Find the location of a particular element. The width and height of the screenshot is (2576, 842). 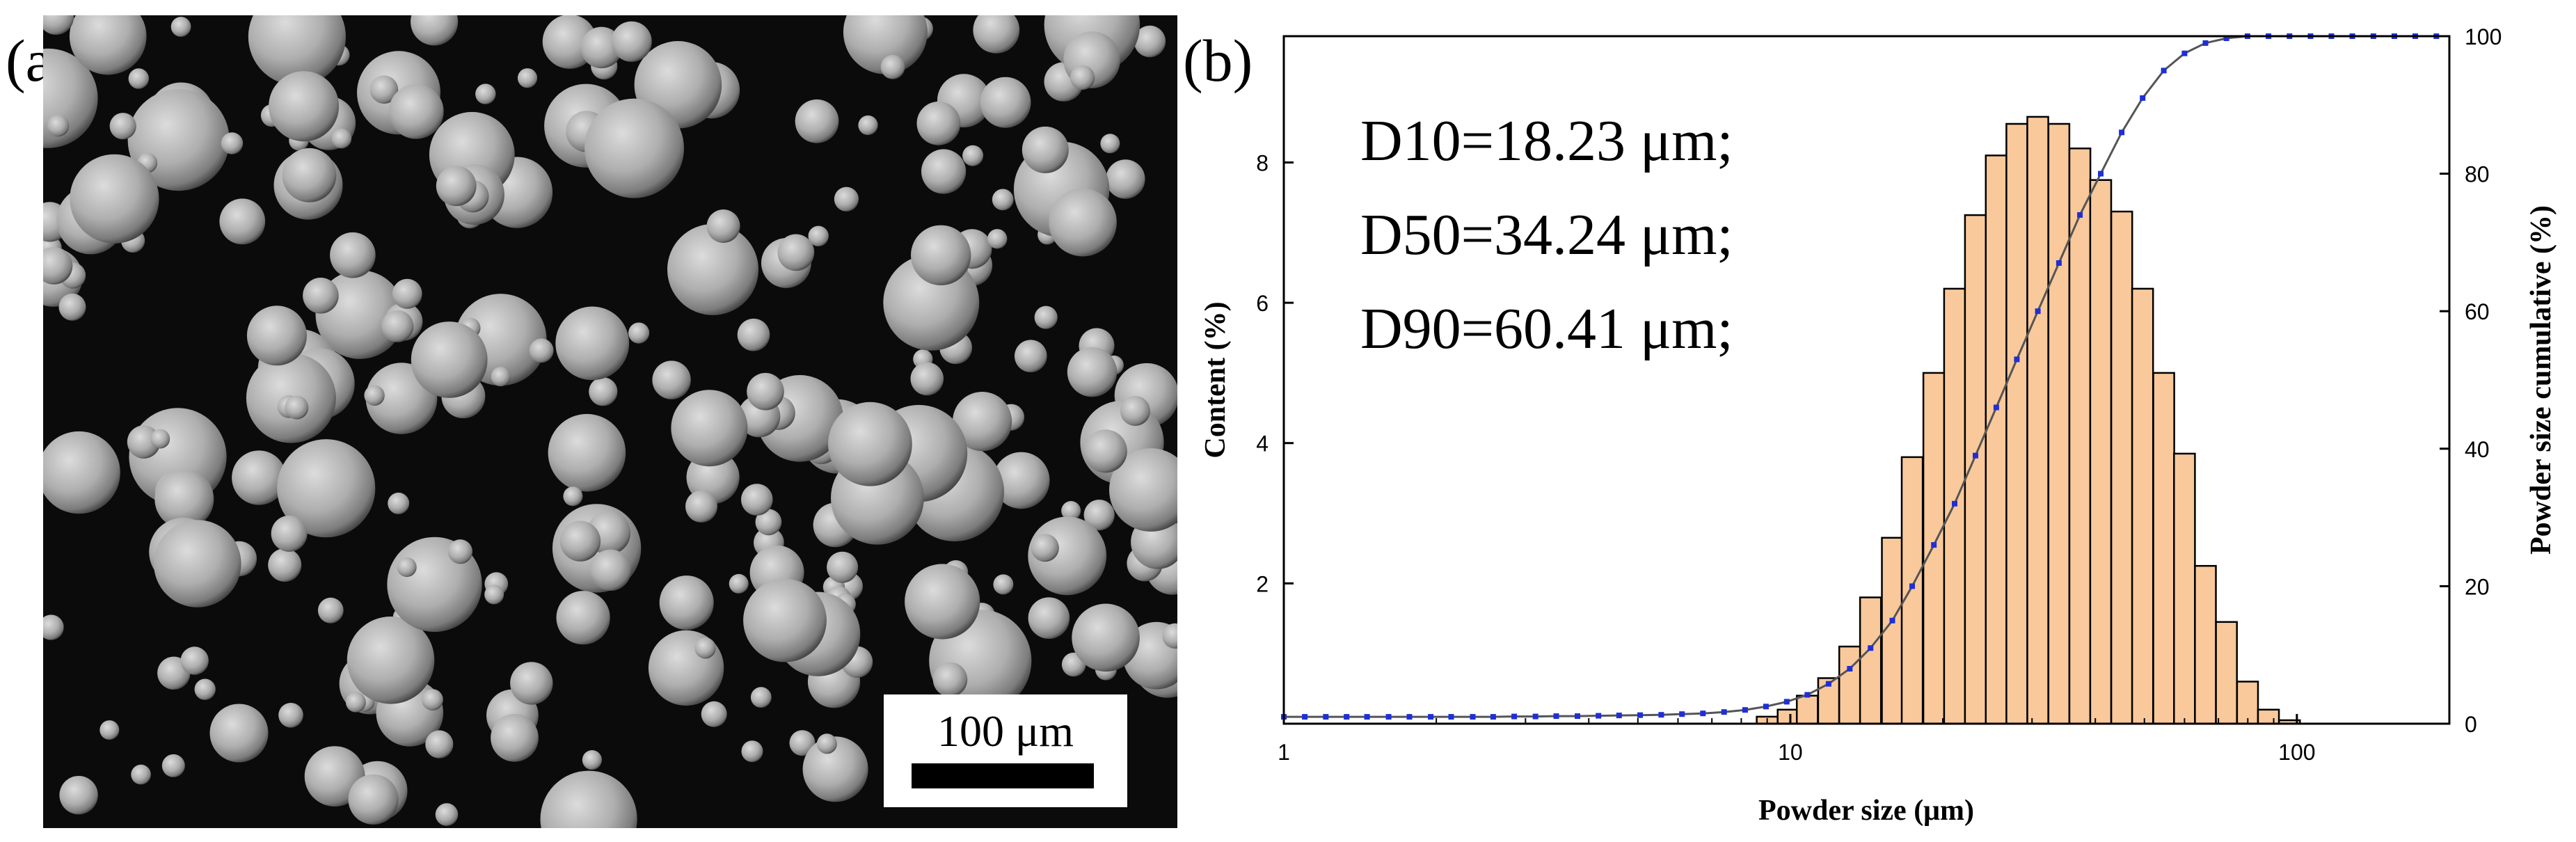

panel-b-label: (b) is located at coordinates (1218, 60).